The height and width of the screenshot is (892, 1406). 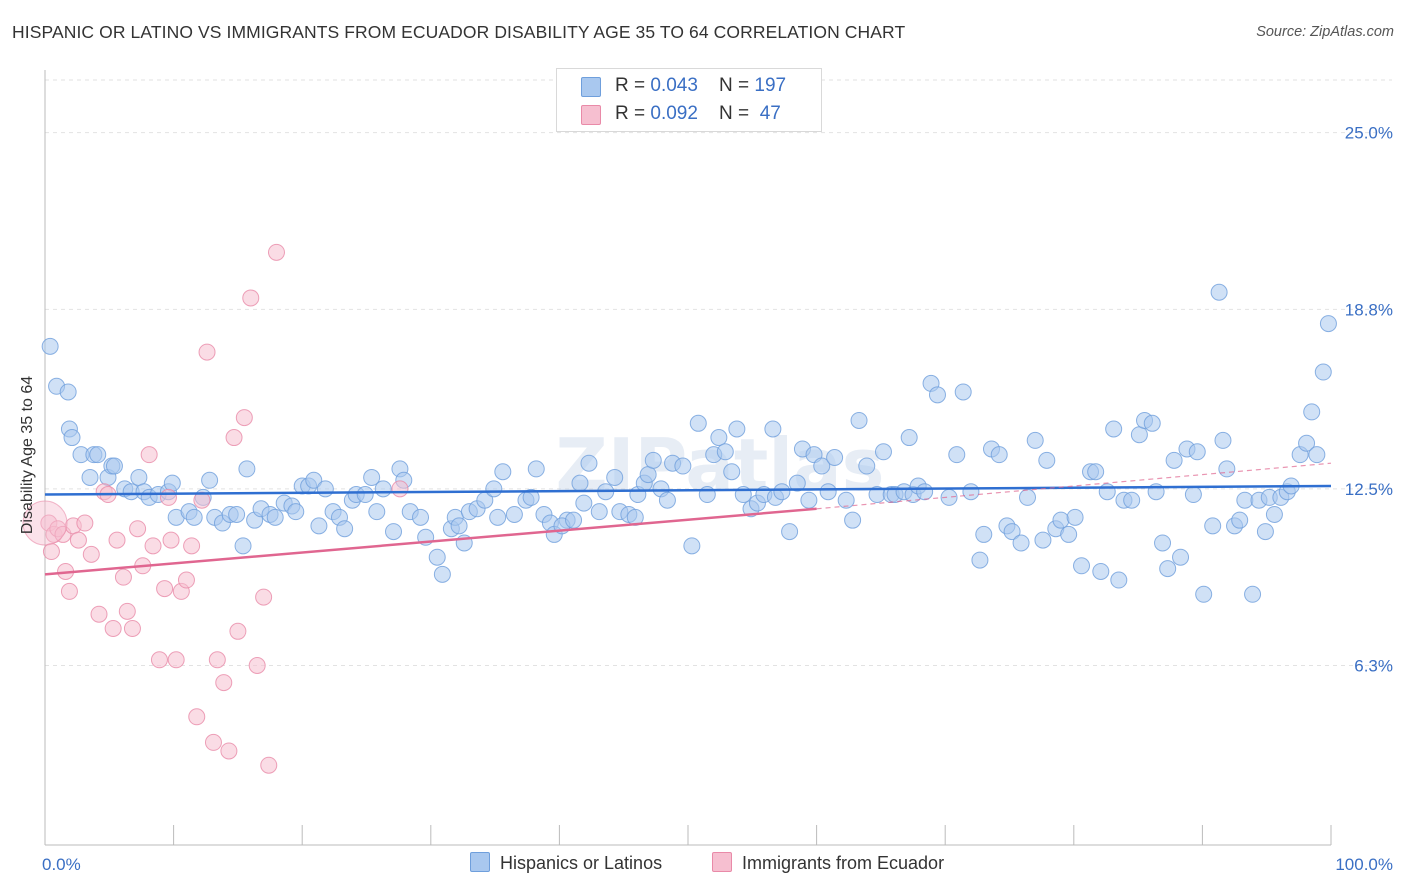 I want to click on legend-text: R = 0.092 N = 47, so click(x=698, y=114).